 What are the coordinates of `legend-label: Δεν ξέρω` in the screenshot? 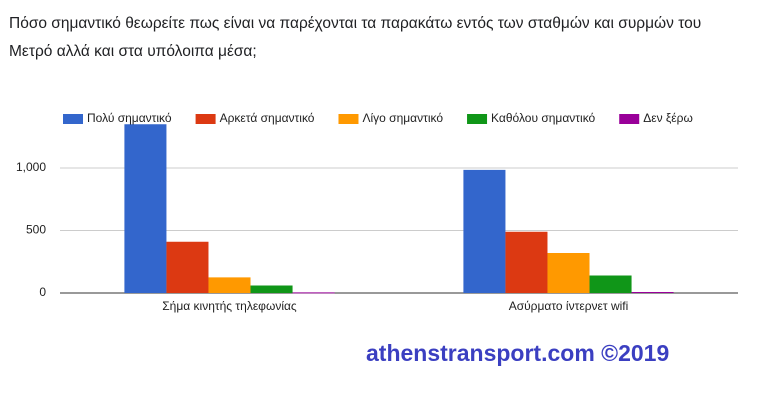 It's located at (668, 118).